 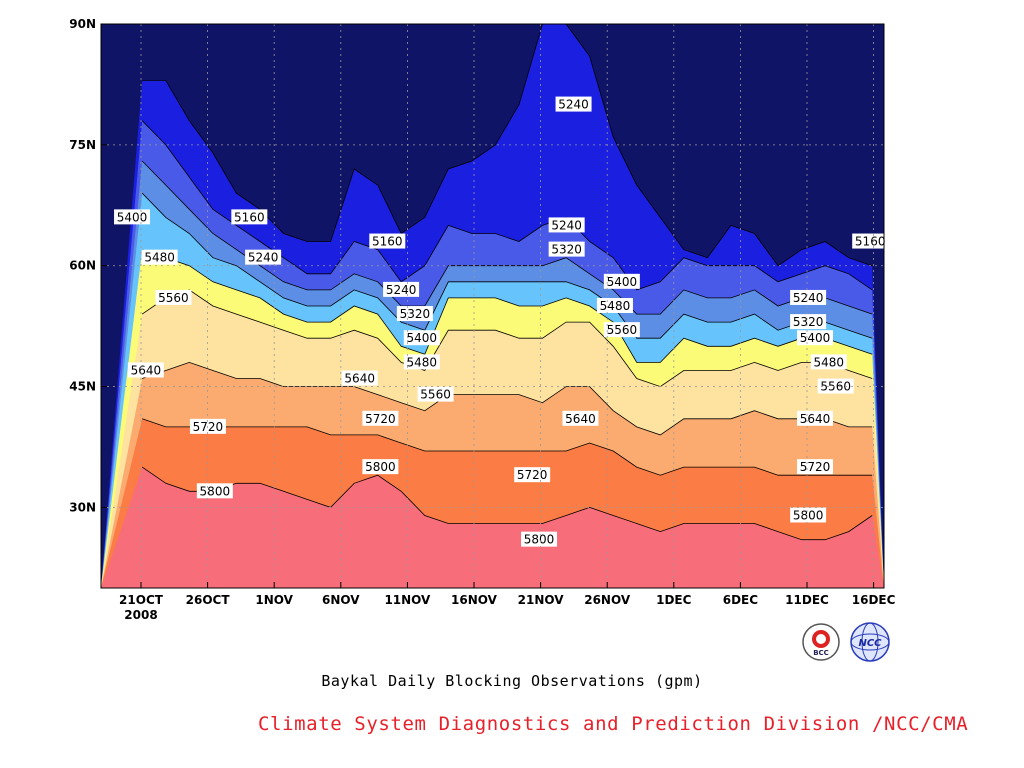 I want to click on x-tick-label: 21NOV, so click(x=541, y=600).